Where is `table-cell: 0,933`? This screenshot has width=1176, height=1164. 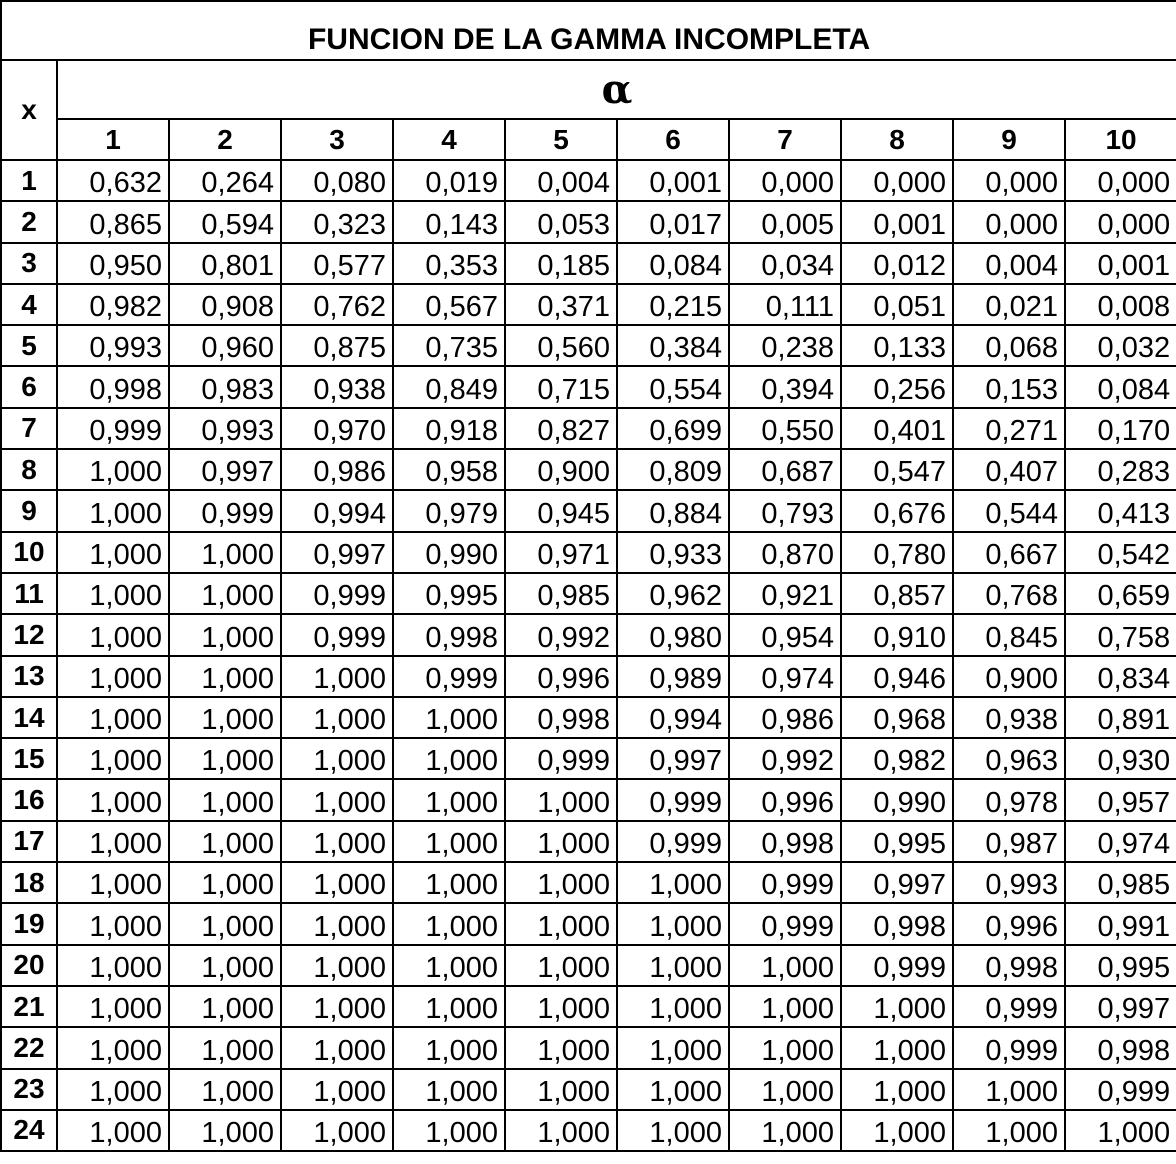 table-cell: 0,933 is located at coordinates (673, 552).